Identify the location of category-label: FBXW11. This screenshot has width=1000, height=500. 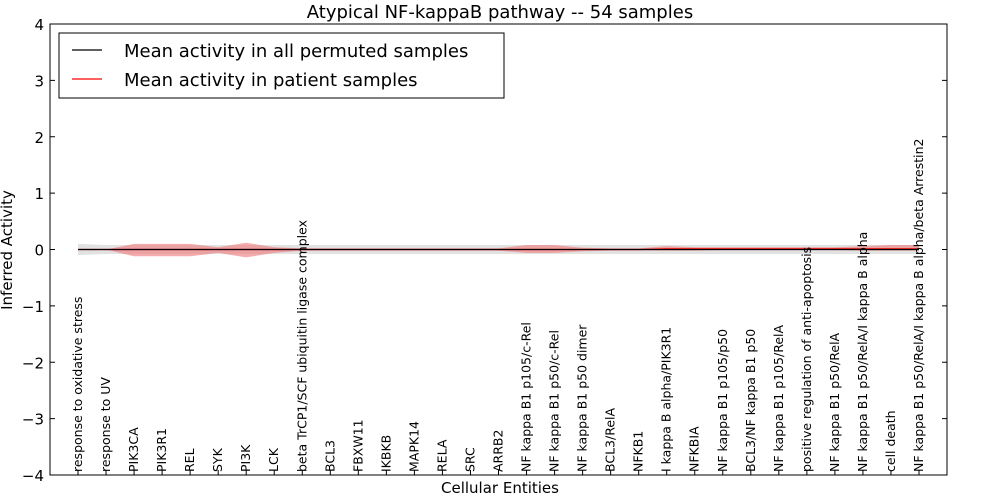
(357, 445).